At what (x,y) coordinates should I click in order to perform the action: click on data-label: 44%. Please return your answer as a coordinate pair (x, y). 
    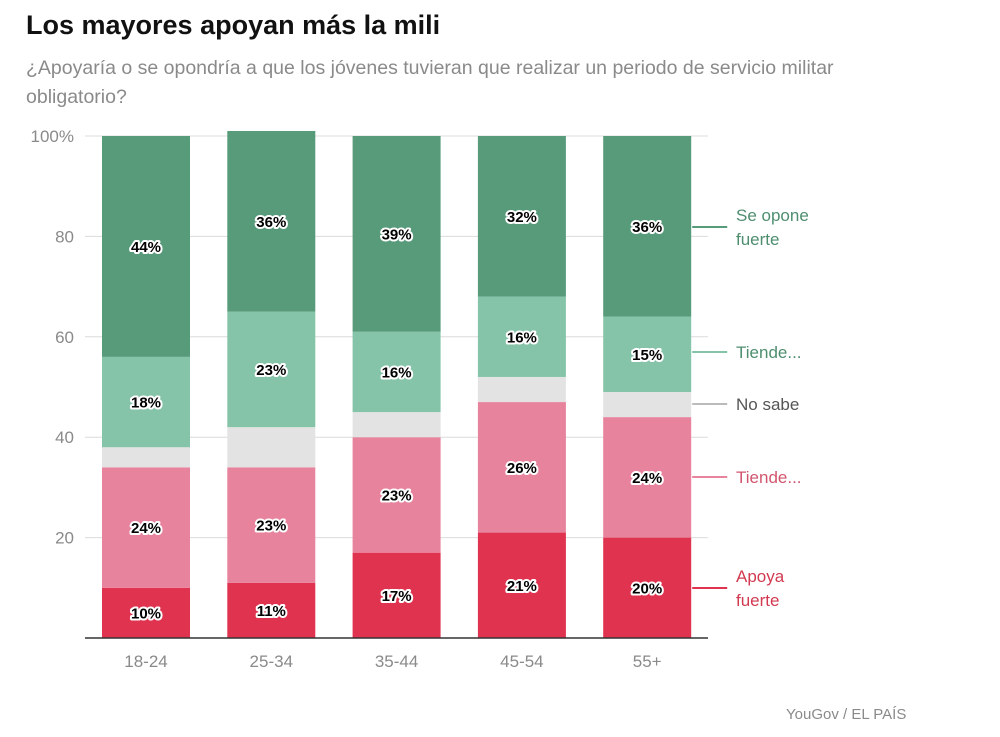
    Looking at the image, I should click on (146, 247).